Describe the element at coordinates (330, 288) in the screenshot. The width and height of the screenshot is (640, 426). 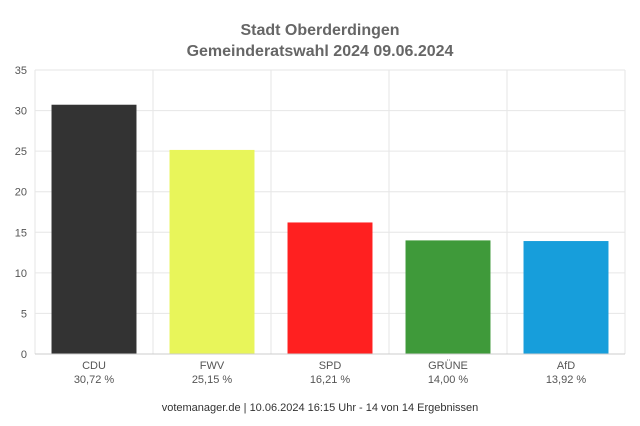
I see `bar-spd` at that location.